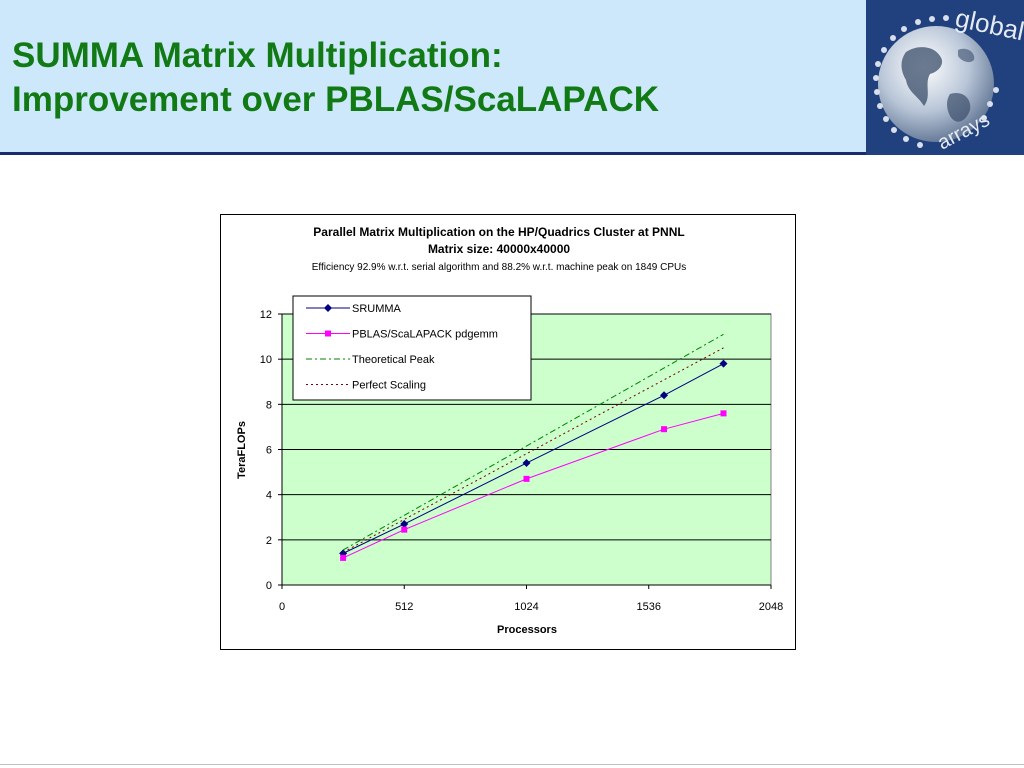  I want to click on y-axis-label: TeraFLOPs, so click(242, 450).